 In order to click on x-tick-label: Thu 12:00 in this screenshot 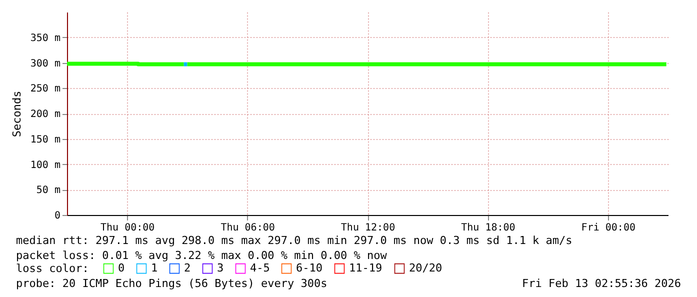, I will do `click(368, 228)`.